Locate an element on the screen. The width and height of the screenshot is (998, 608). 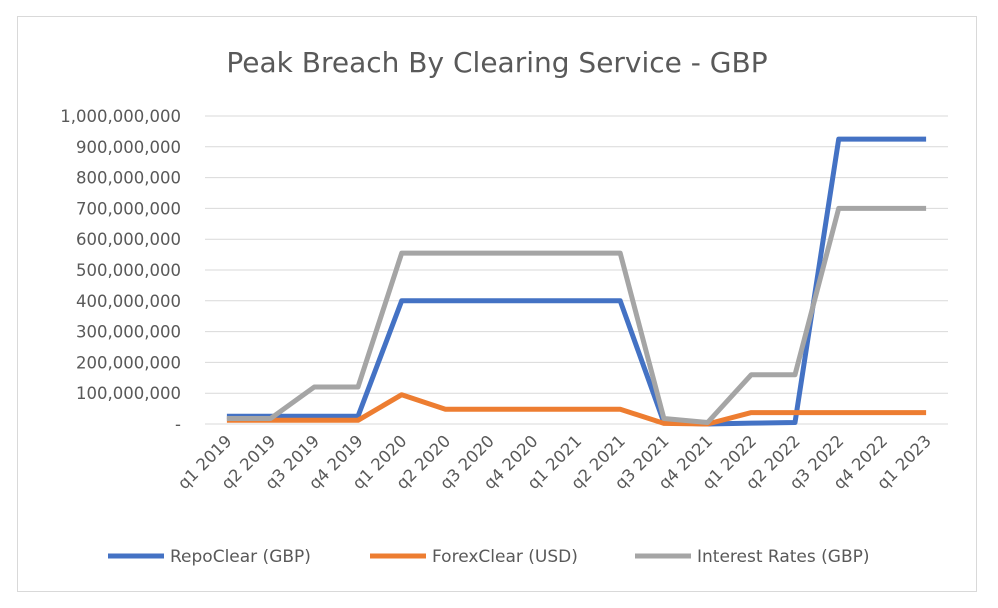
y-tick-label: 500,000,000 is located at coordinates (128, 270).